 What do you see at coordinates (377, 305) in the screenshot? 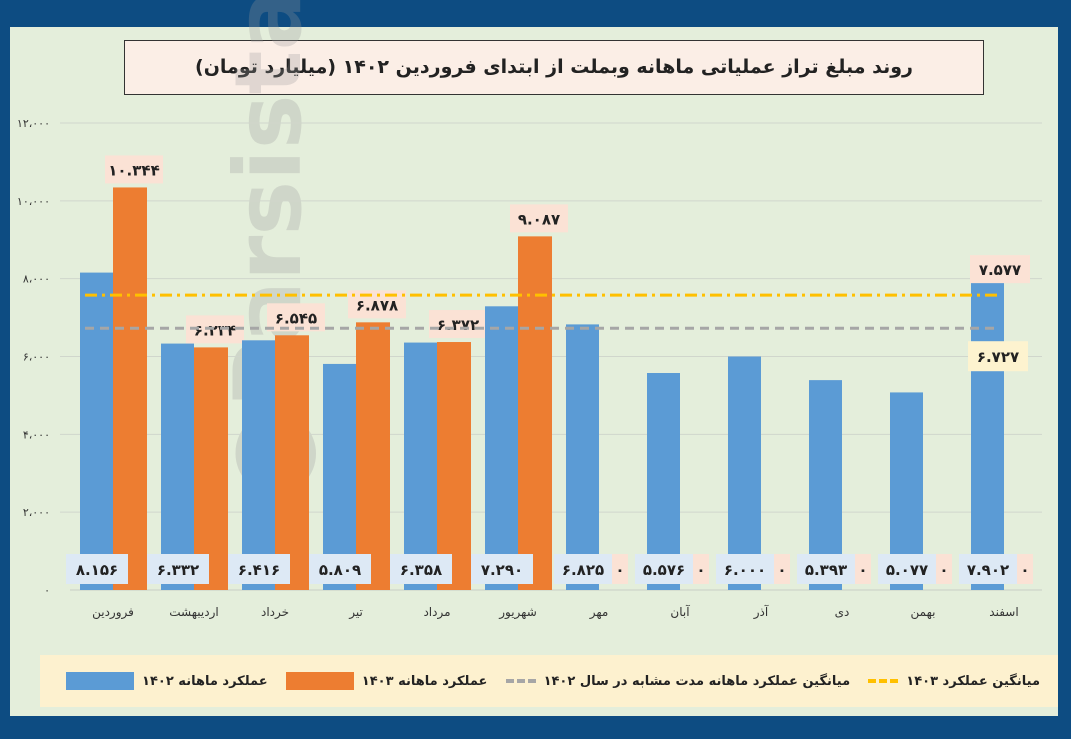
I see `data-label-1403: ۶.۸۷۸` at bounding box center [377, 305].